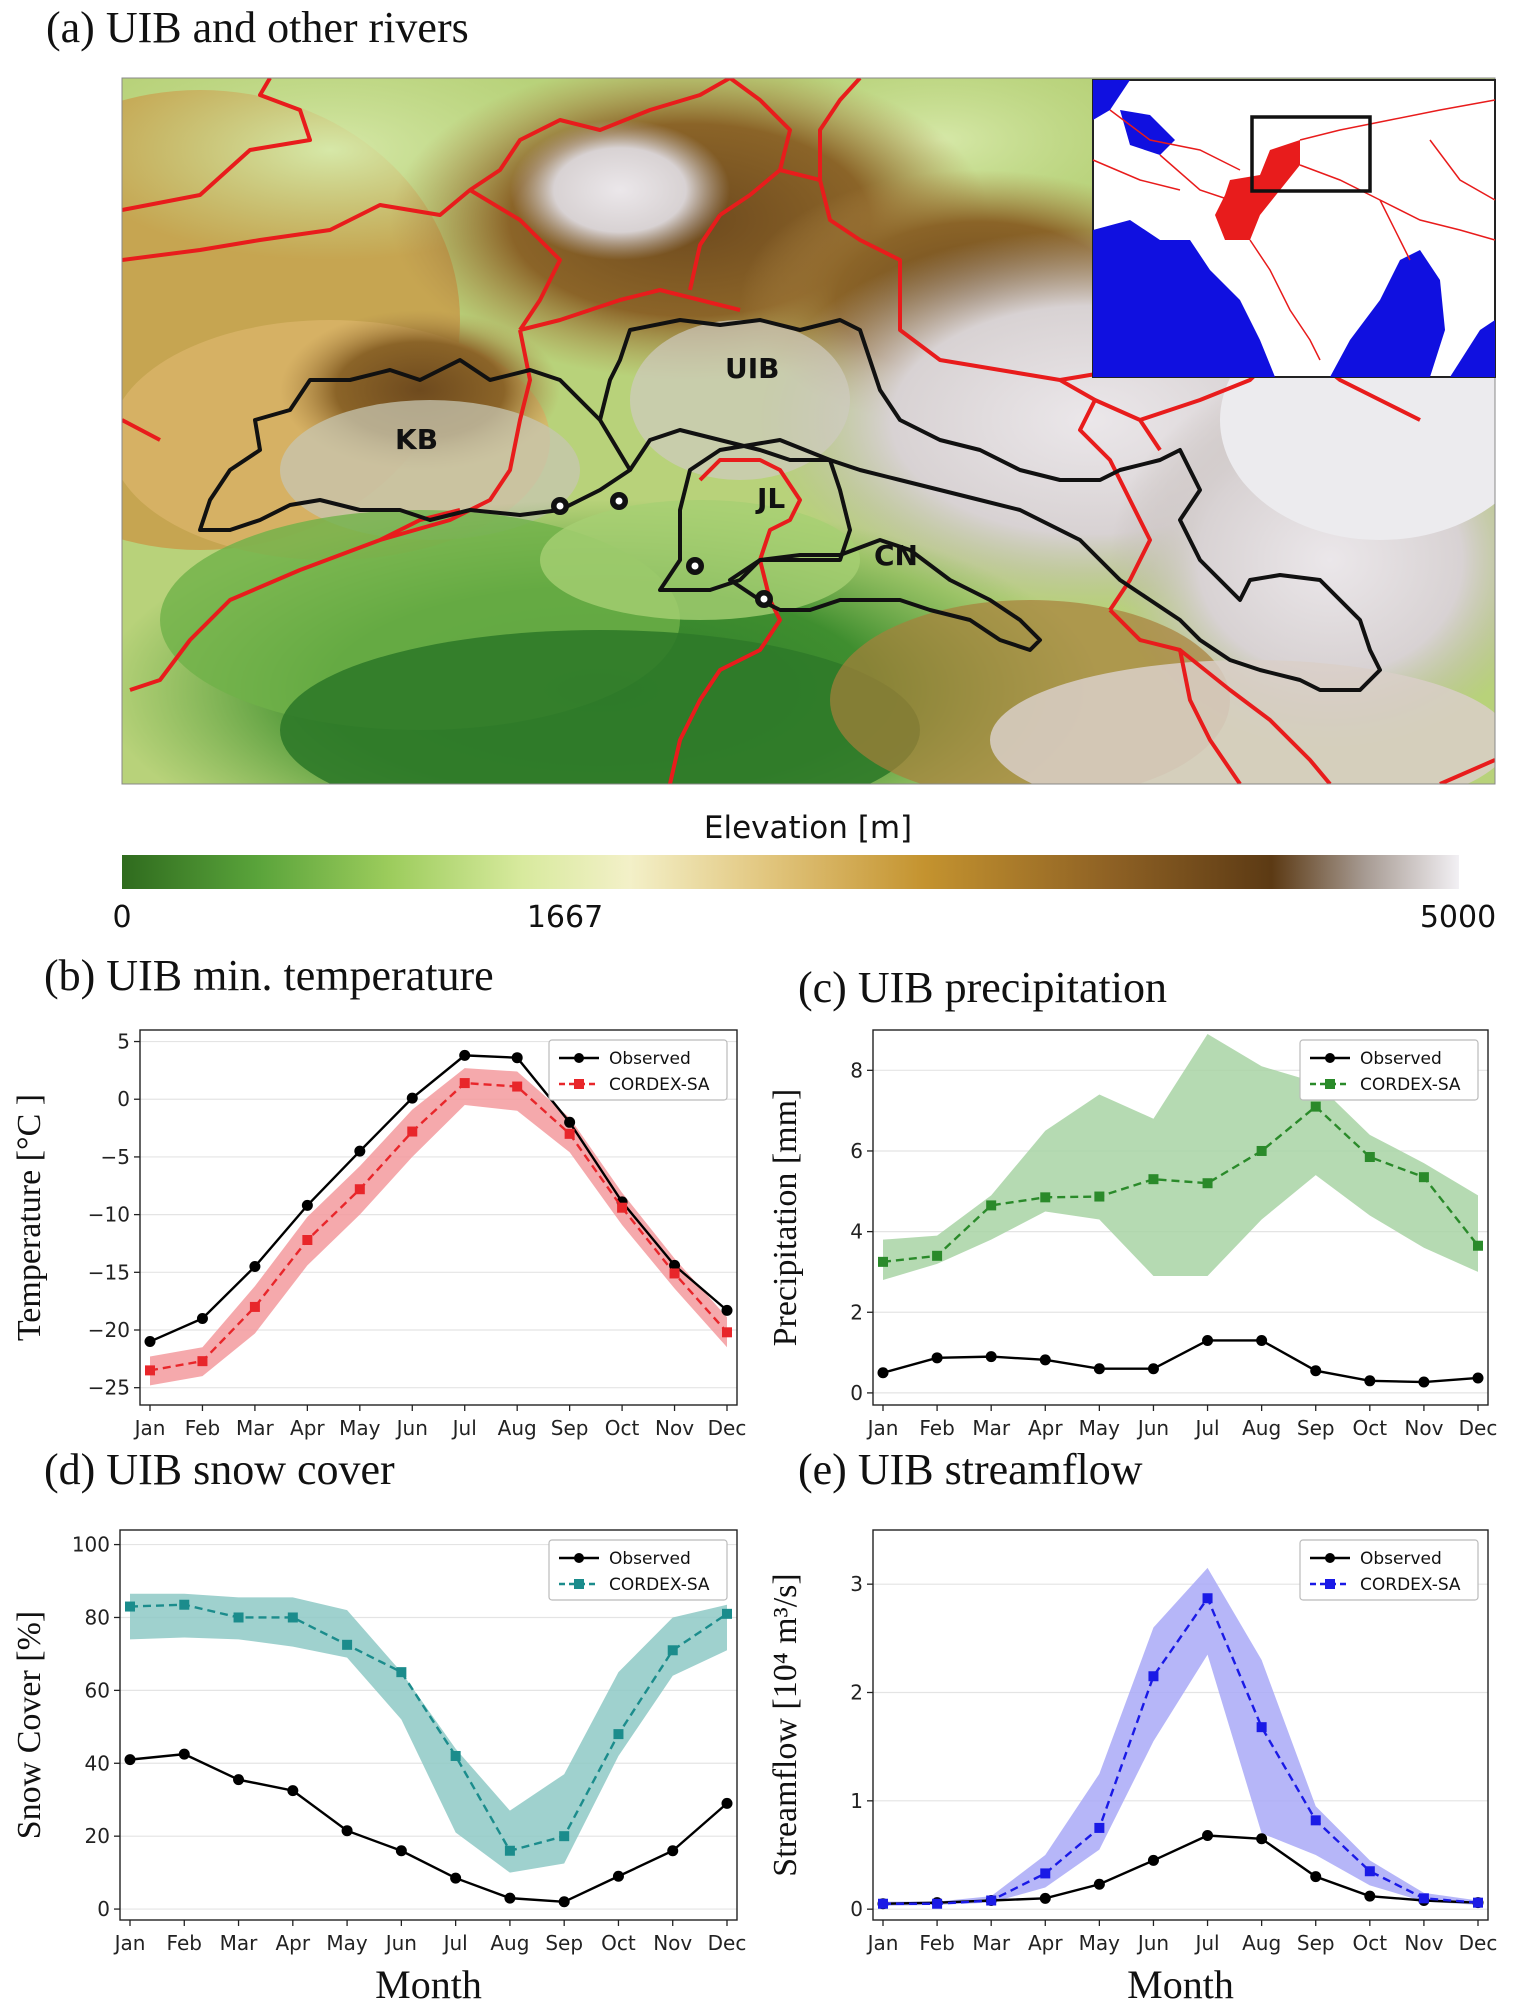  What do you see at coordinates (896, 555) in the screenshot?
I see `basin-label-cn: CN` at bounding box center [896, 555].